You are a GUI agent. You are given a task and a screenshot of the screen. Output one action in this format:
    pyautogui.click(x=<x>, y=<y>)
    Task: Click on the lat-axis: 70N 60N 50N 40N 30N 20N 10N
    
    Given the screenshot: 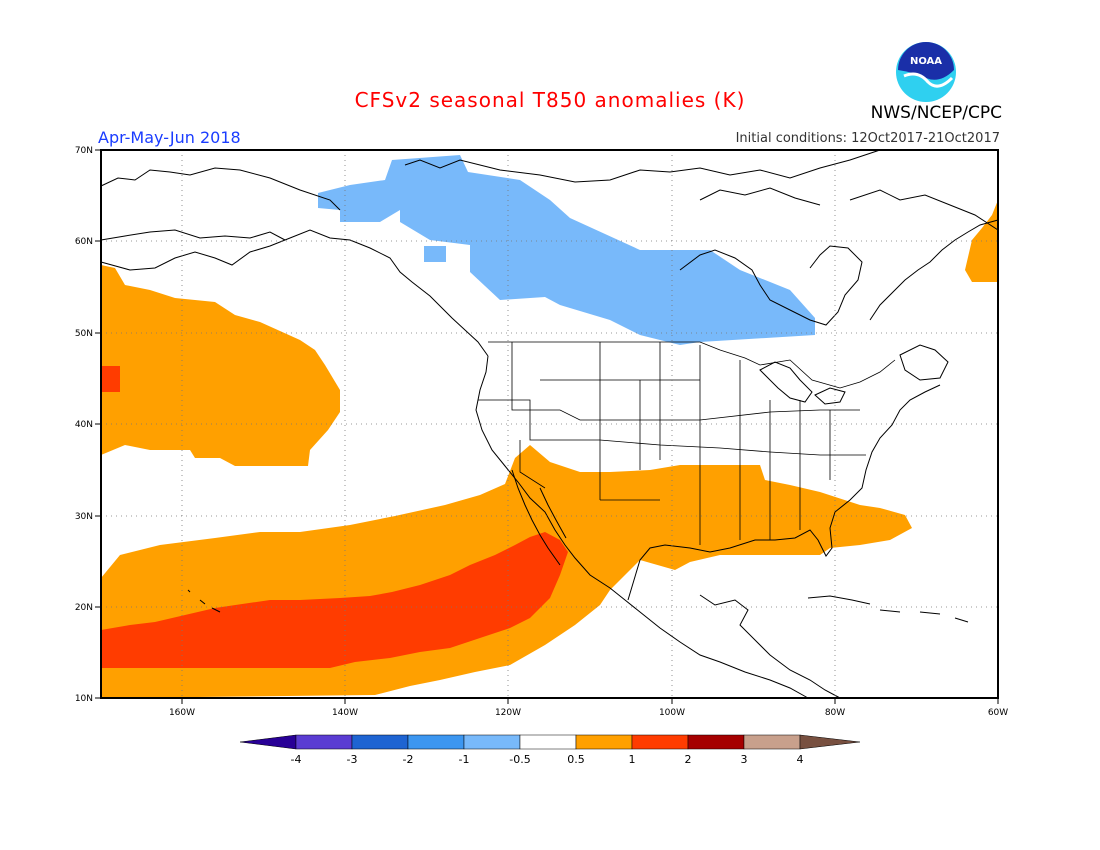 What is the action you would take?
    pyautogui.click(x=88, y=425)
    